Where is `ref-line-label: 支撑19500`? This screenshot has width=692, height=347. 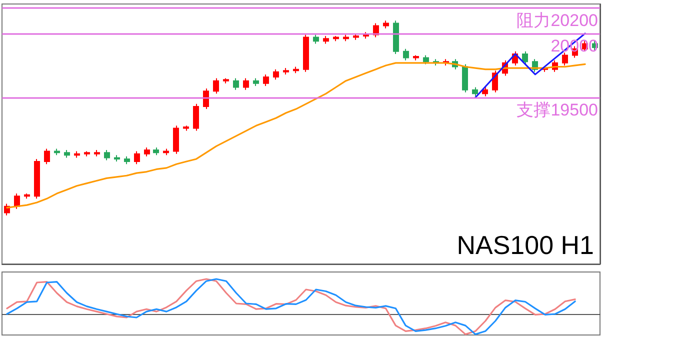 ref-line-label: 支撑19500 is located at coordinates (557, 110).